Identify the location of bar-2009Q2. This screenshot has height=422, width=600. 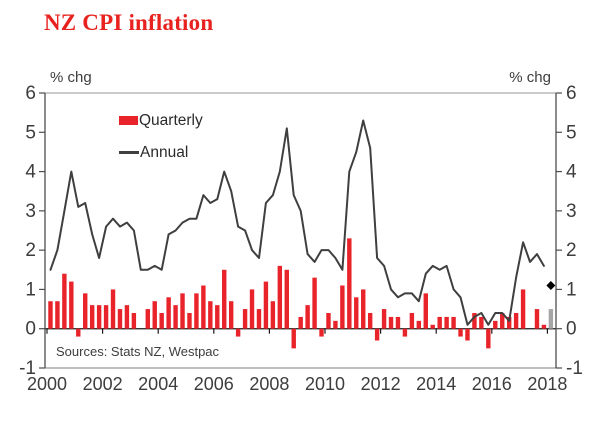
(307, 317).